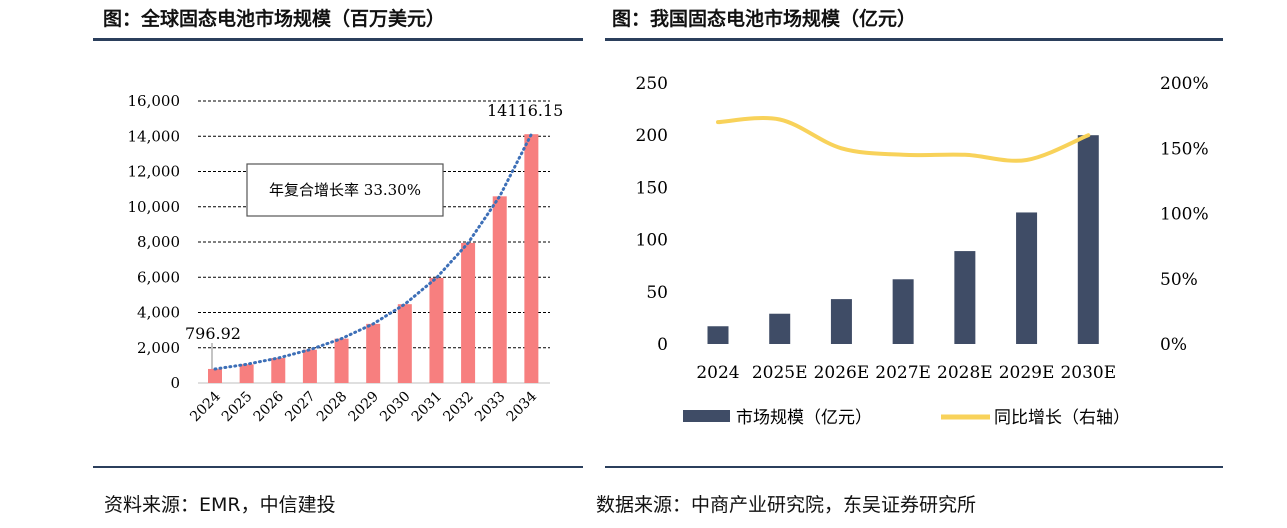 This screenshot has height=528, width=1287. What do you see at coordinates (522, 406) in the screenshot?
I see `left-xtick-label: 2034` at bounding box center [522, 406].